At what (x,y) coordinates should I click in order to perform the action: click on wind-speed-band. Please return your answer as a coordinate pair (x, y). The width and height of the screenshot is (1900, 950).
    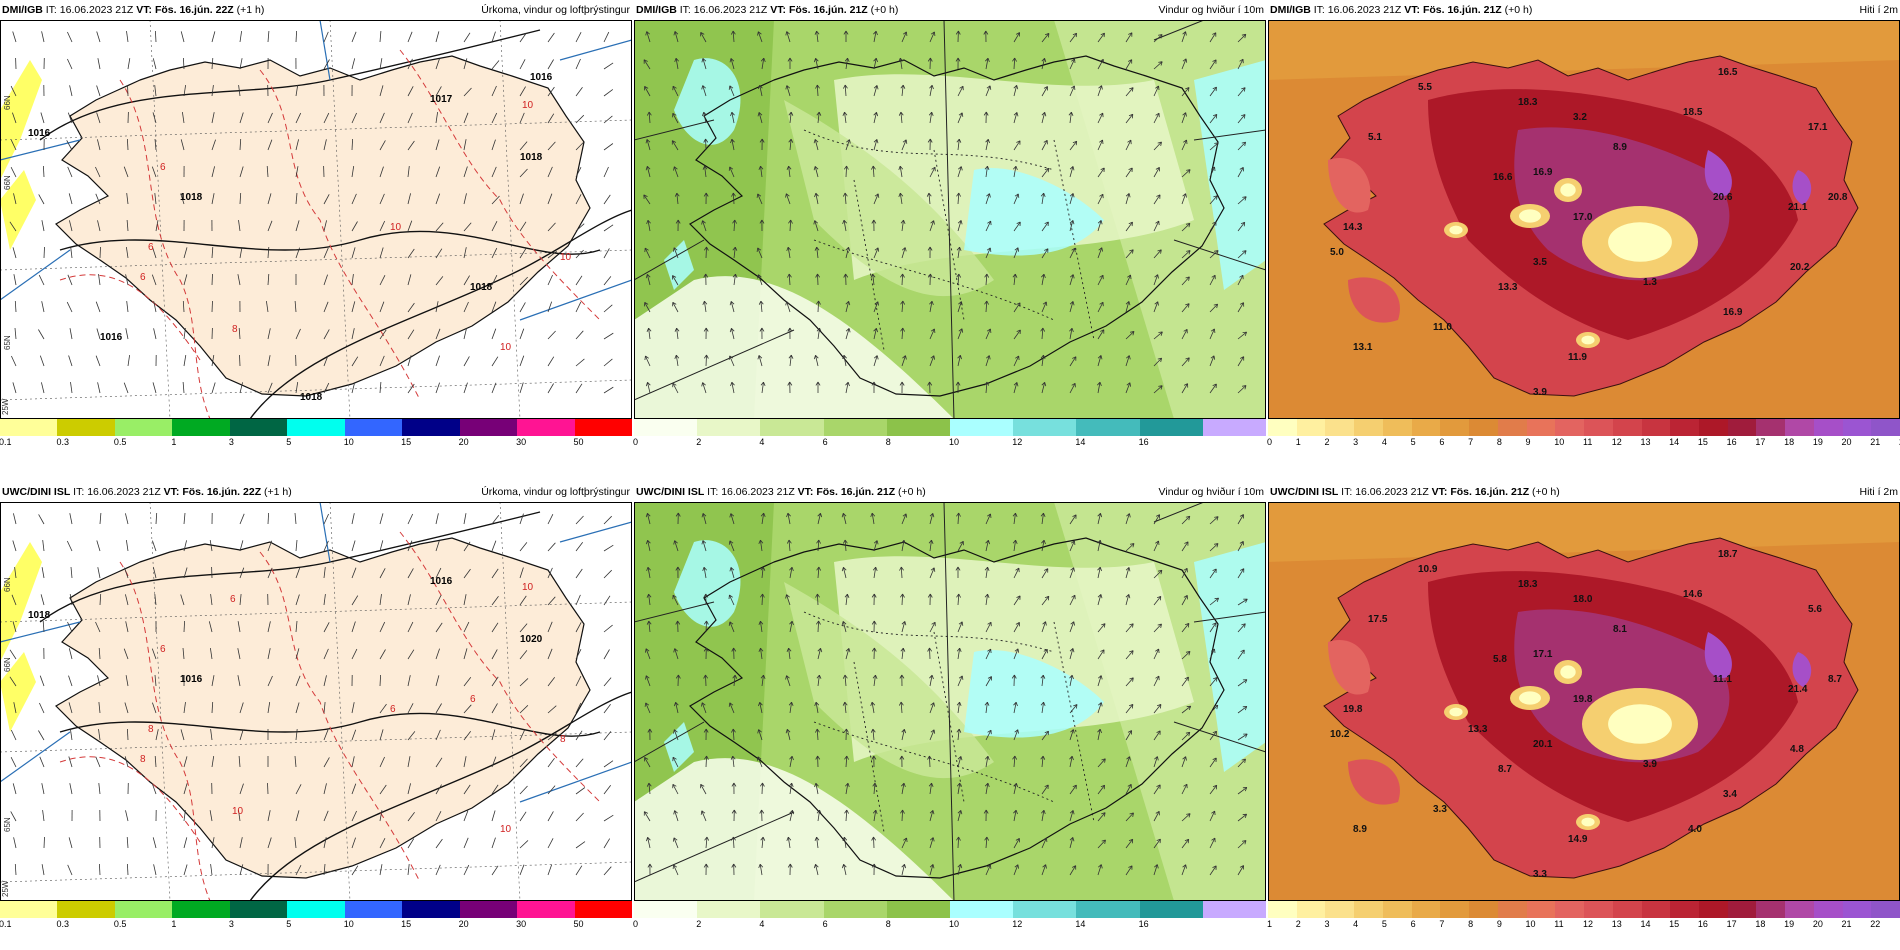
    Looking at the image, I should click on (1034, 694).